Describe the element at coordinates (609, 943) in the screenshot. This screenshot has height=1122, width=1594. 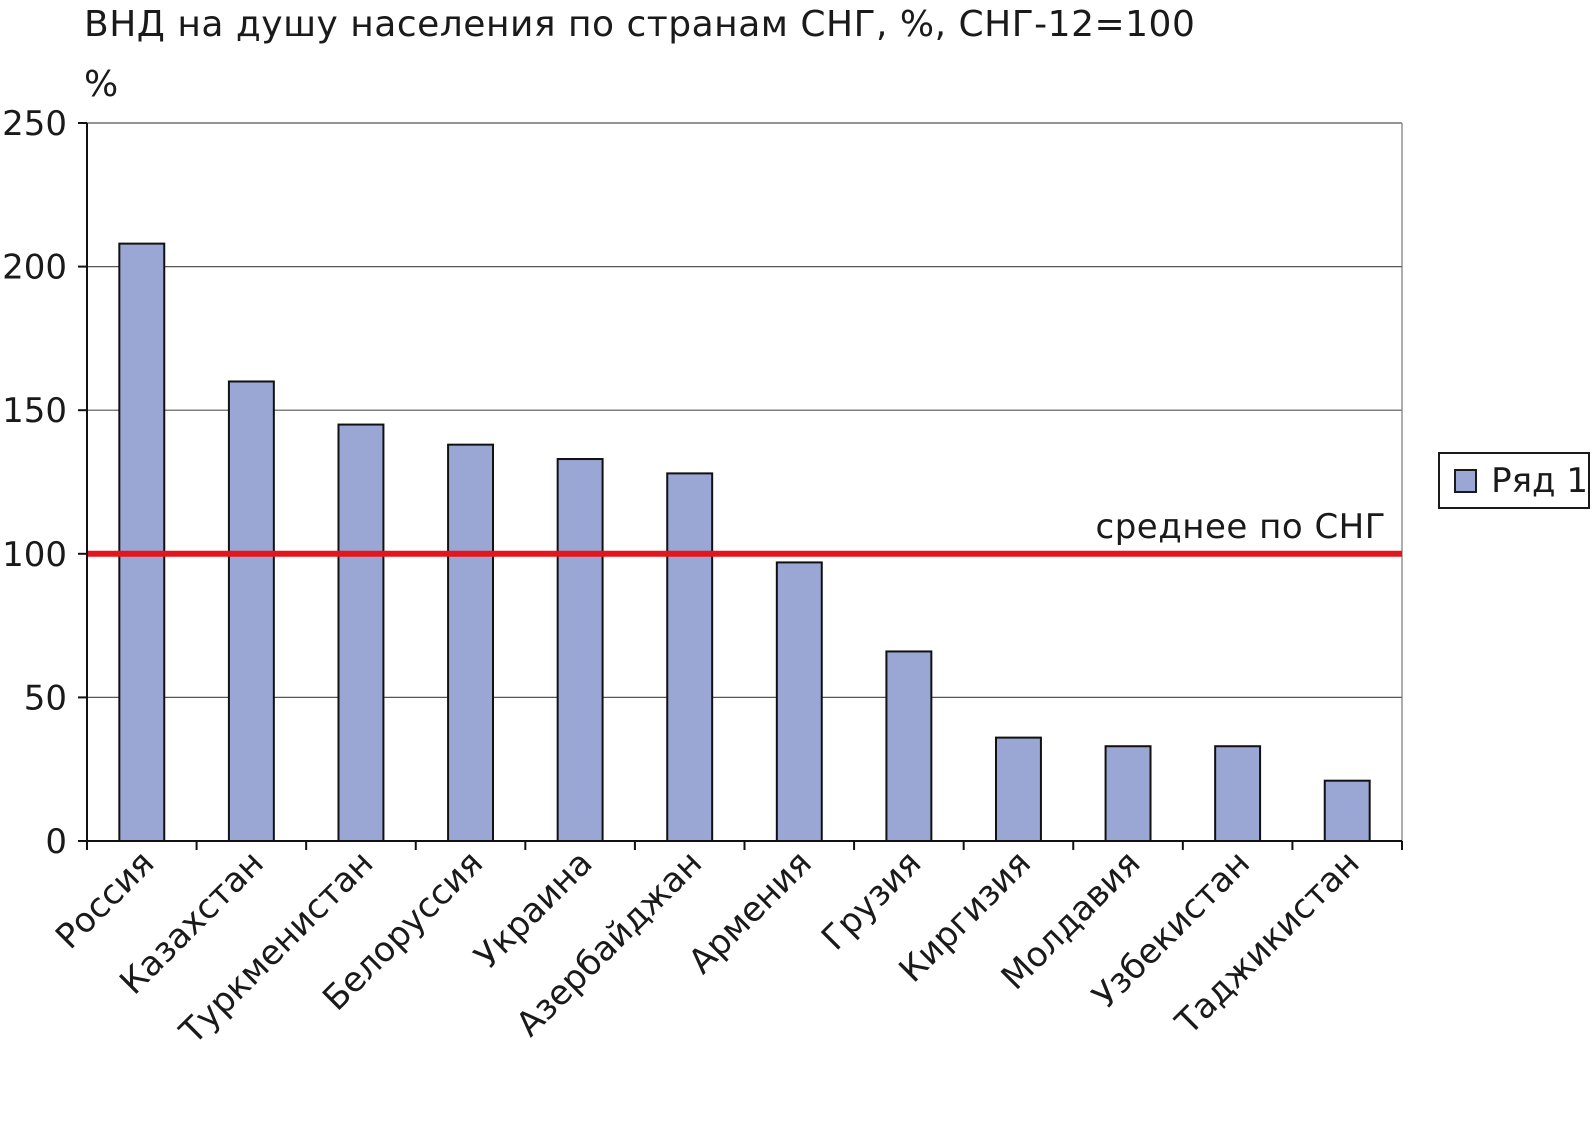
I see `x-tick-label-6: Азербайджан` at that location.